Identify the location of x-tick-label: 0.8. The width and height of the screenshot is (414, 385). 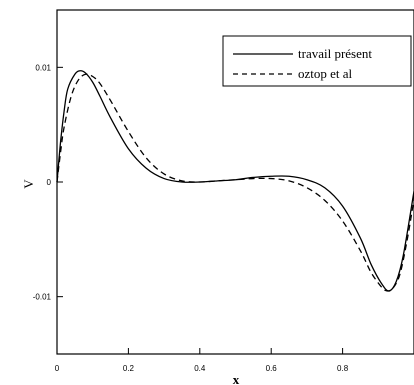
(343, 368).